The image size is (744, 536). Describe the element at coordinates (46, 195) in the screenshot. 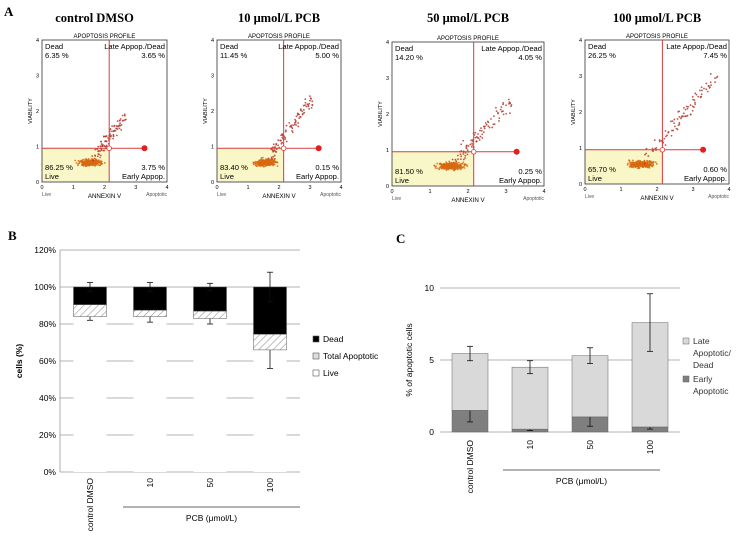

I see `x-end-left-label: Live` at that location.